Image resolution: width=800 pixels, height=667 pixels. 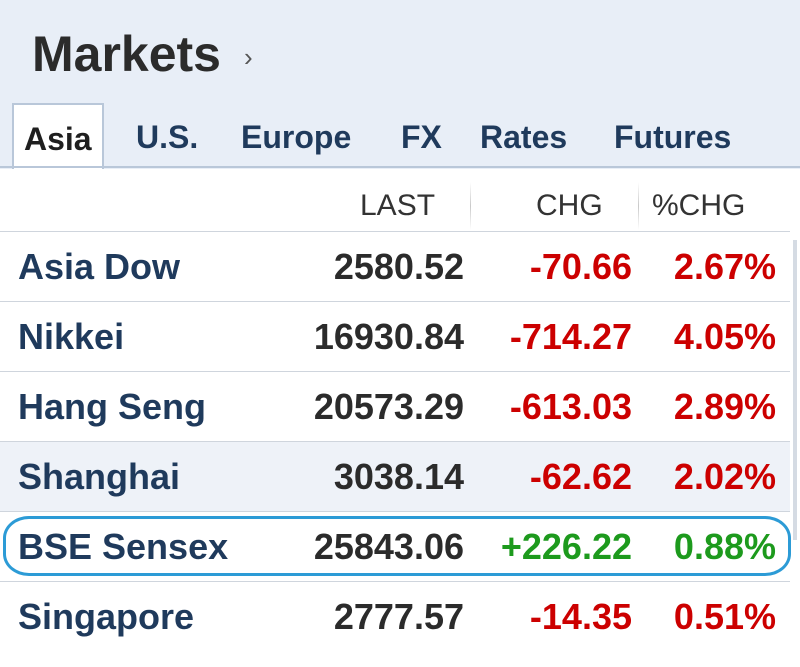 What do you see at coordinates (388, 406) in the screenshot?
I see `last-value: 20573.29` at bounding box center [388, 406].